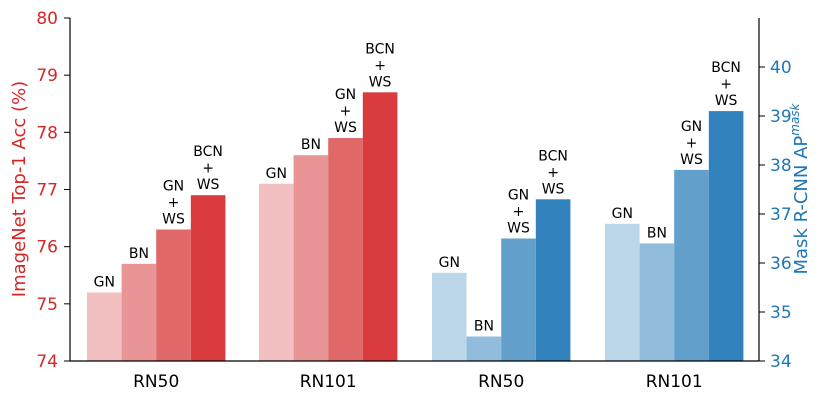  What do you see at coordinates (173, 295) in the screenshot?
I see `bar-rn50-gn-ws-left` at bounding box center [173, 295].